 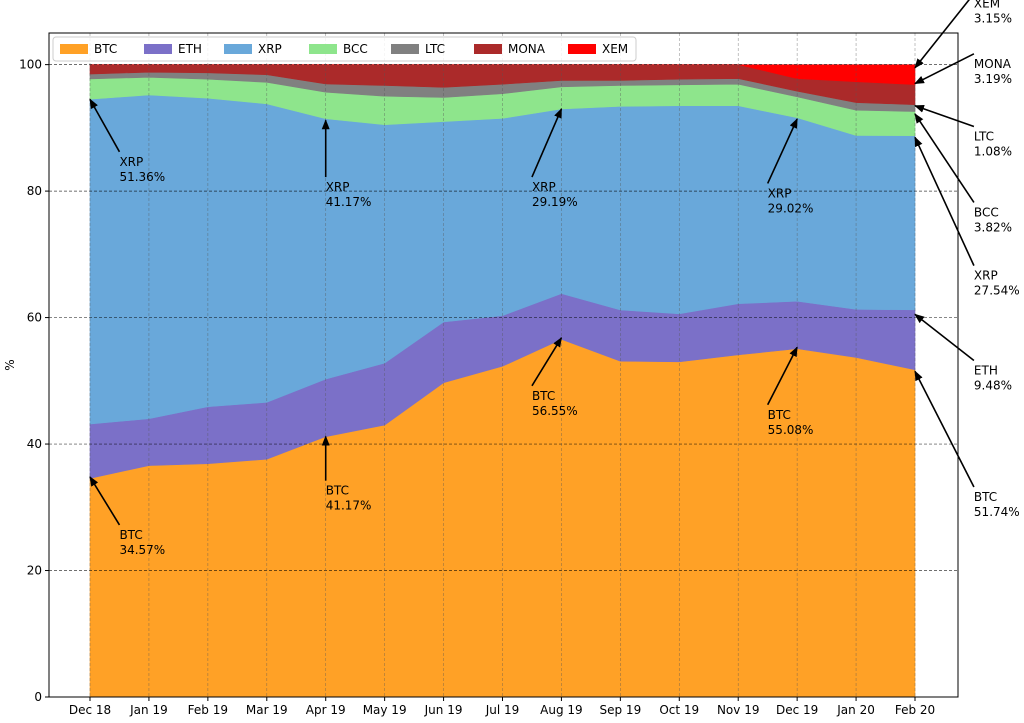 I want to click on legend-box, so click(x=344, y=49).